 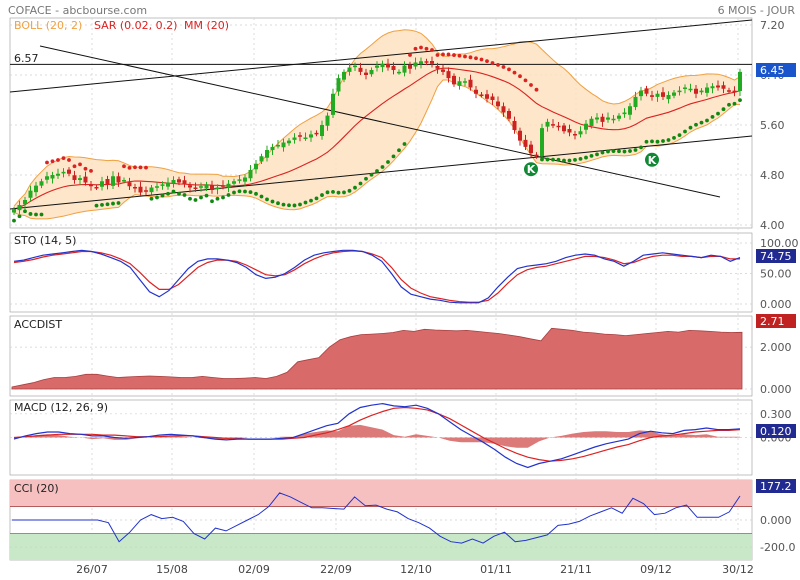 What do you see at coordinates (77, 10) in the screenshot?
I see `chart-title: COFACE - abcbourse.com` at bounding box center [77, 10].